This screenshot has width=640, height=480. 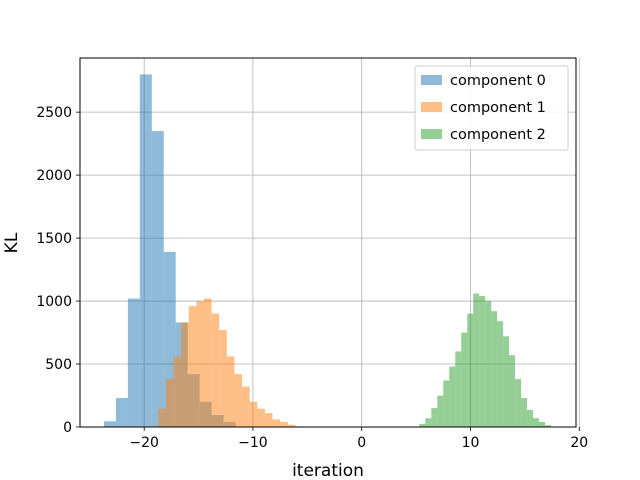 I want to click on x-axis-ticks: −20 −10 0 10 20, so click(x=358, y=439).